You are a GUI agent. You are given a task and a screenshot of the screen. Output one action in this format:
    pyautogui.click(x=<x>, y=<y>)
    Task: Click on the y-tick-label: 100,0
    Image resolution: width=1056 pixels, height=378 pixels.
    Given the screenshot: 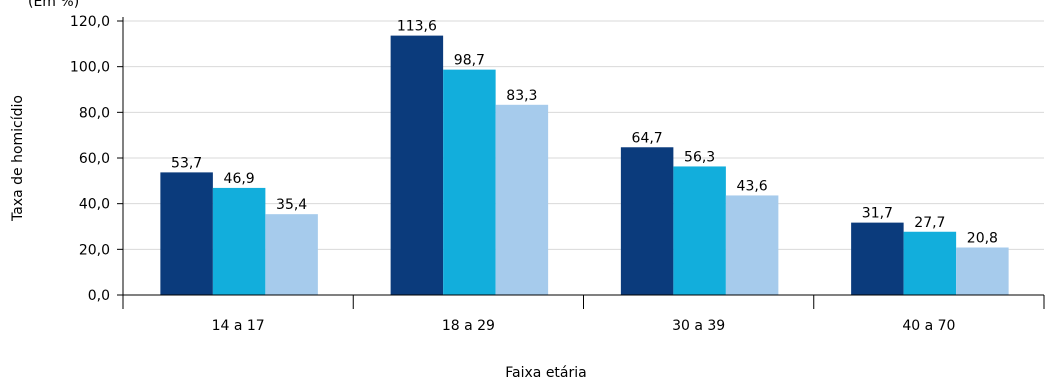 What is the action you would take?
    pyautogui.click(x=90, y=68)
    